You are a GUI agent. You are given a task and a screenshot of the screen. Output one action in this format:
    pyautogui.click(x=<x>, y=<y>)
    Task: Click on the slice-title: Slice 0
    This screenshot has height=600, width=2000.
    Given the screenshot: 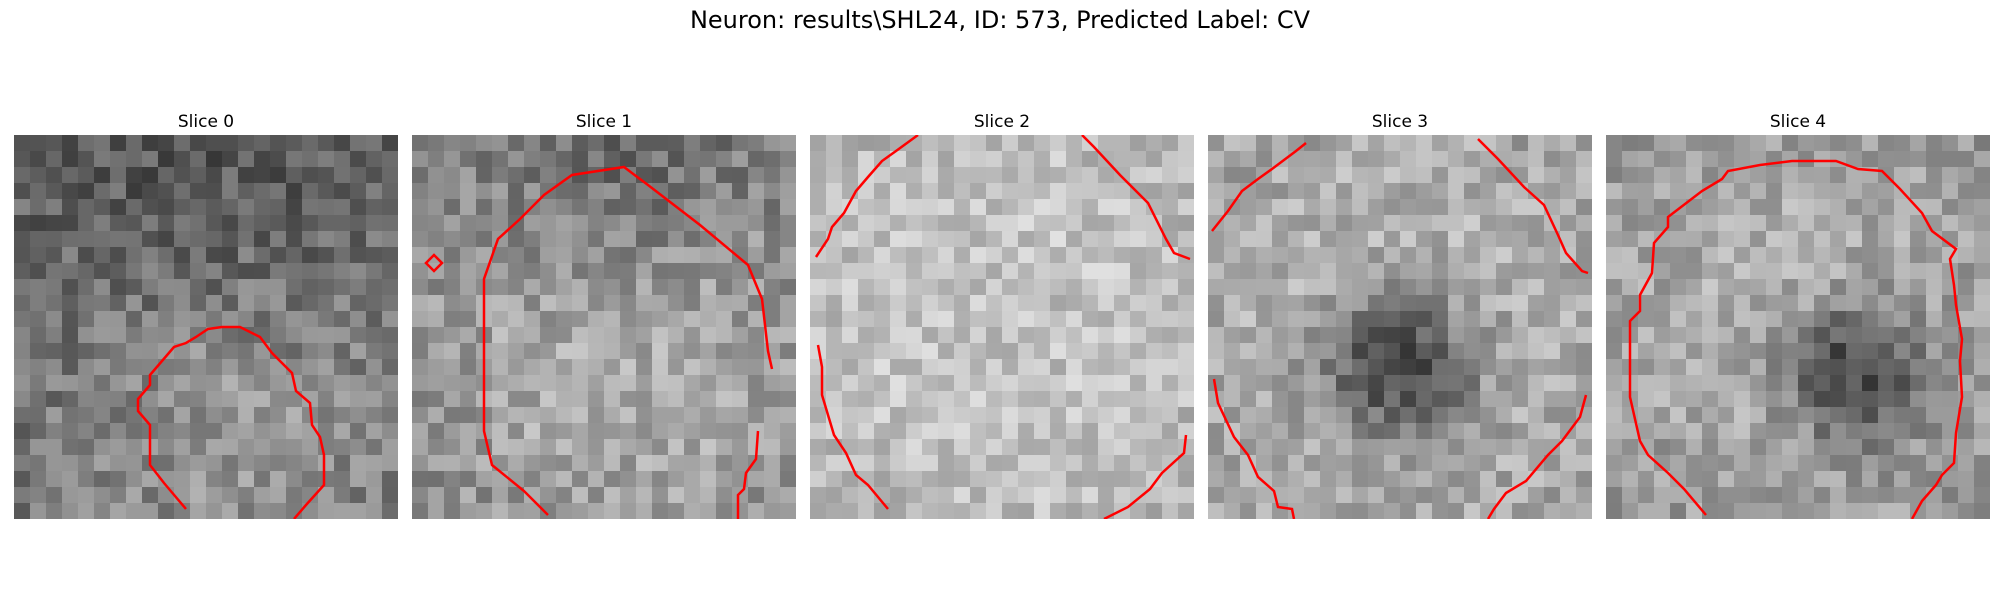 What is the action you would take?
    pyautogui.click(x=206, y=122)
    